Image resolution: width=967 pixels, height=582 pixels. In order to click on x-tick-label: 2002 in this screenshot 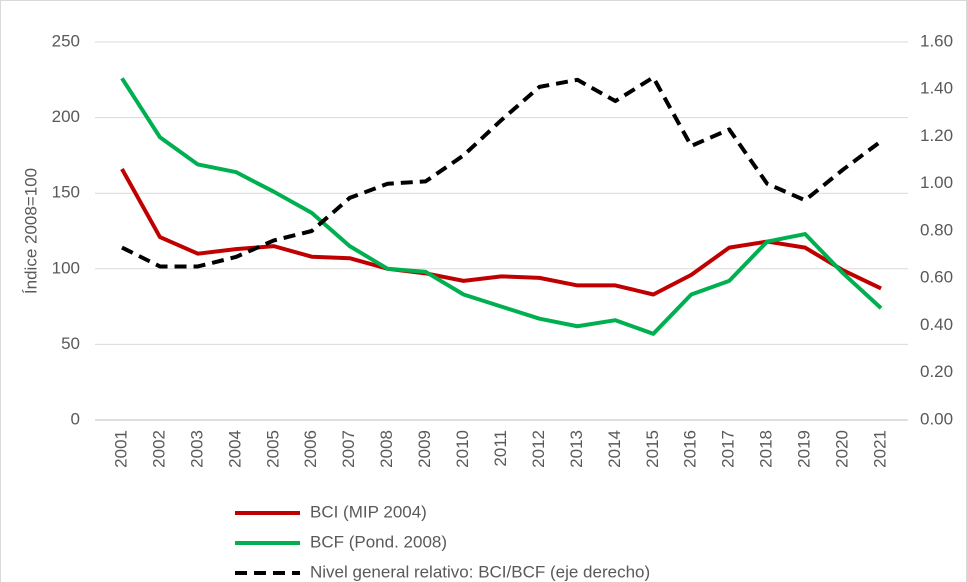, I will do `click(158, 449)`.